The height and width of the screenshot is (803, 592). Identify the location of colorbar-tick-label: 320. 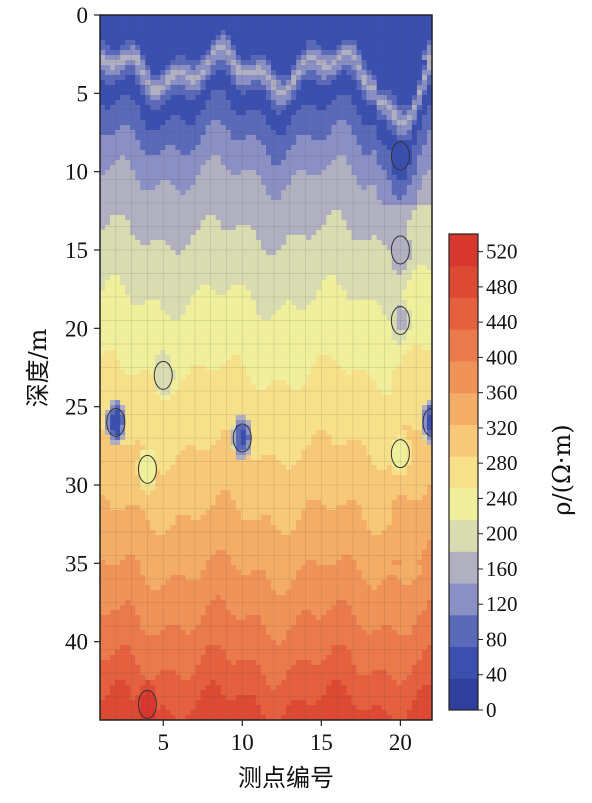
(502, 428).